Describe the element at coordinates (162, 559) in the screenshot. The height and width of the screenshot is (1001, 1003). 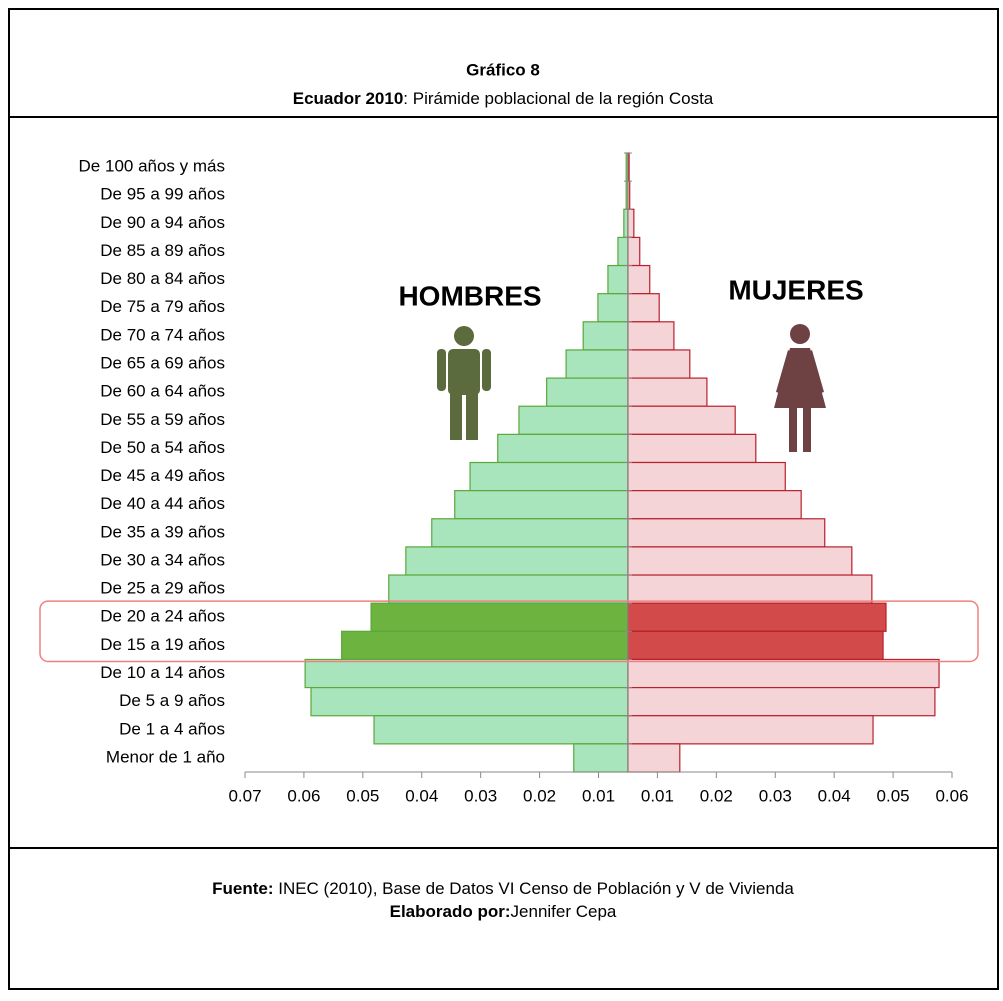
I see `y-tick-label: De 30 a 34 años` at that location.